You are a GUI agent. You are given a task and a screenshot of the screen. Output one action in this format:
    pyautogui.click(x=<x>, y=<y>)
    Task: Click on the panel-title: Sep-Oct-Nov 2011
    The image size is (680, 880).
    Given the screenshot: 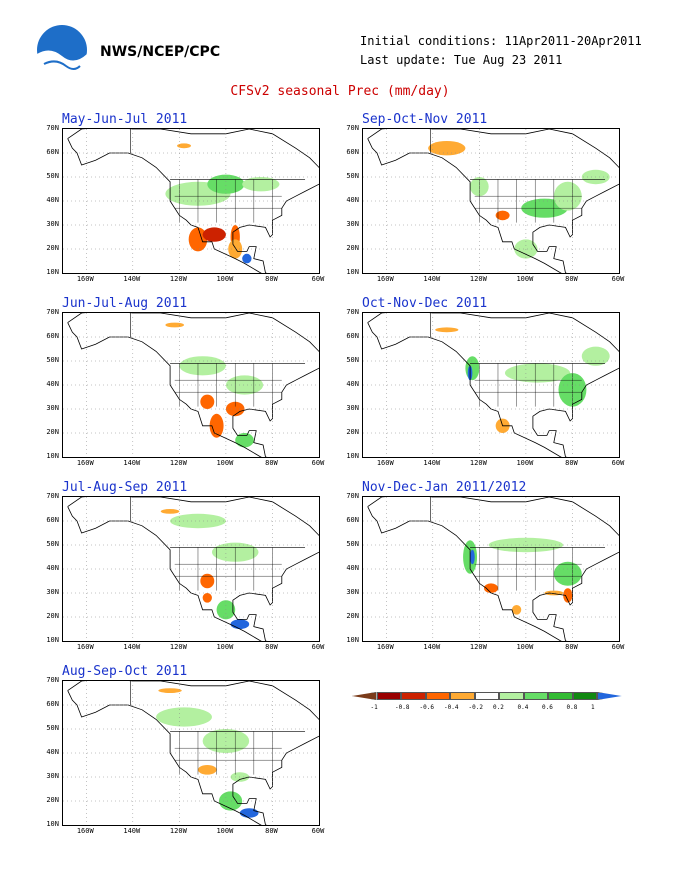 What is the action you would take?
    pyautogui.click(x=425, y=119)
    